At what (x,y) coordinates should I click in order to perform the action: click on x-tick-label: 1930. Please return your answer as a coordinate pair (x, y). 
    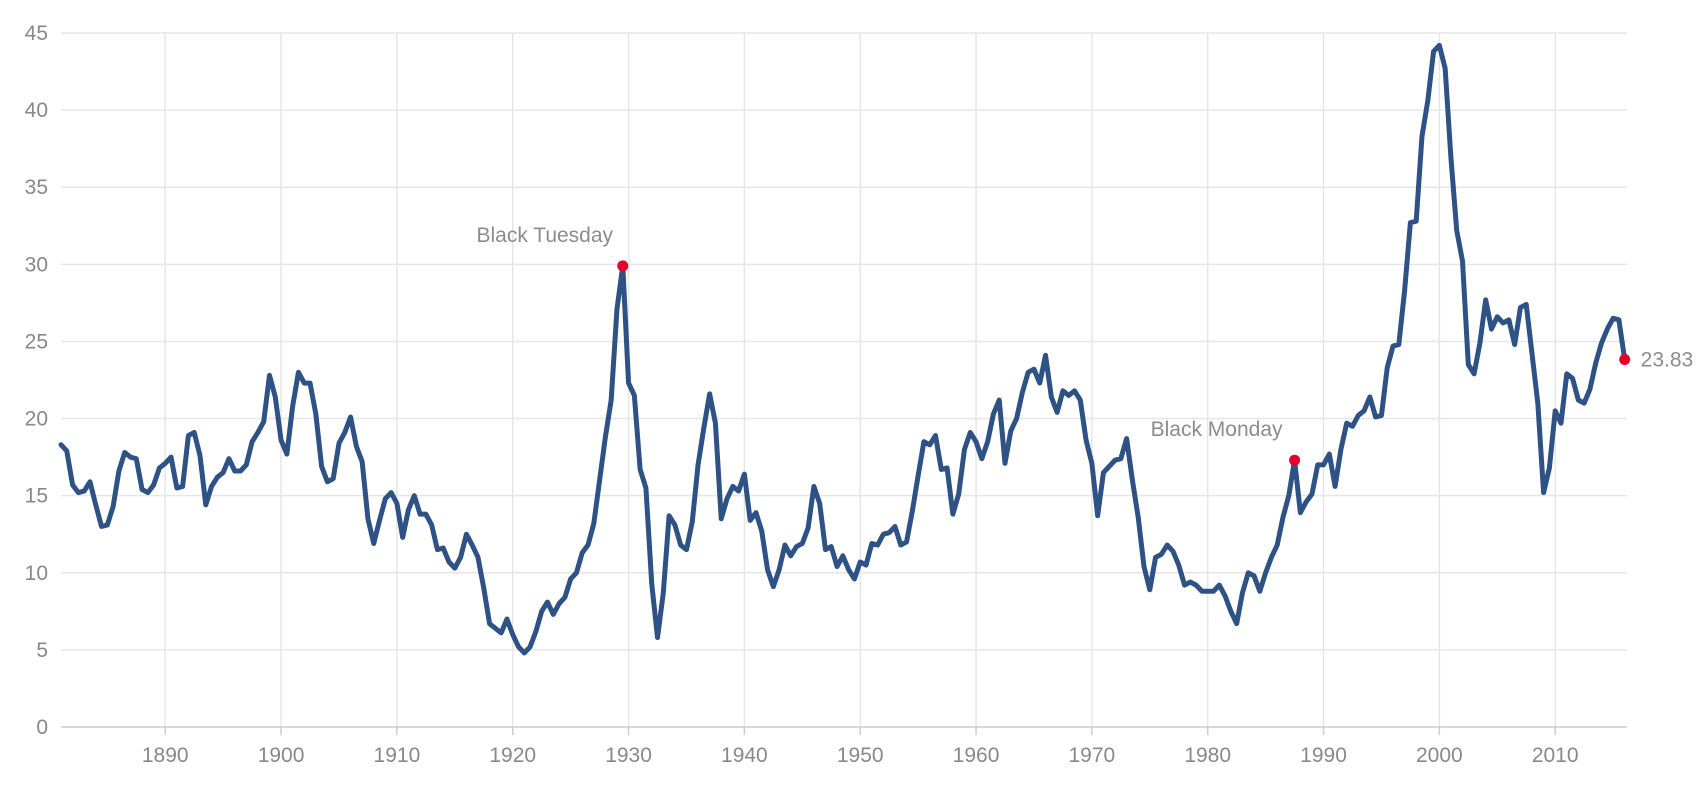
    Looking at the image, I should click on (628, 755).